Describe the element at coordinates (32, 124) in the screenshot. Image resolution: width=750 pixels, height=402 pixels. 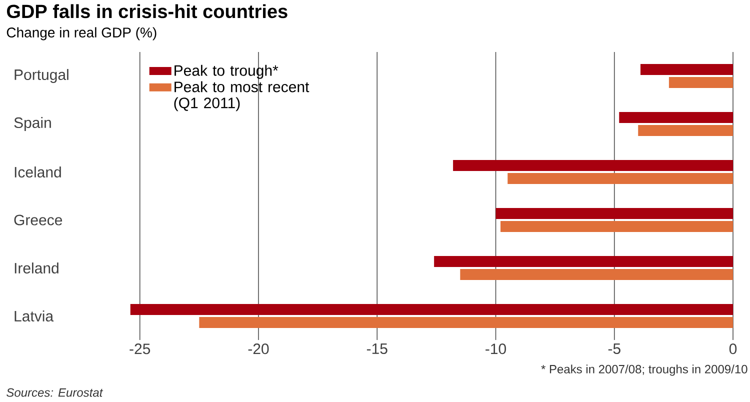
I see `y-tick-label: Spain` at that location.